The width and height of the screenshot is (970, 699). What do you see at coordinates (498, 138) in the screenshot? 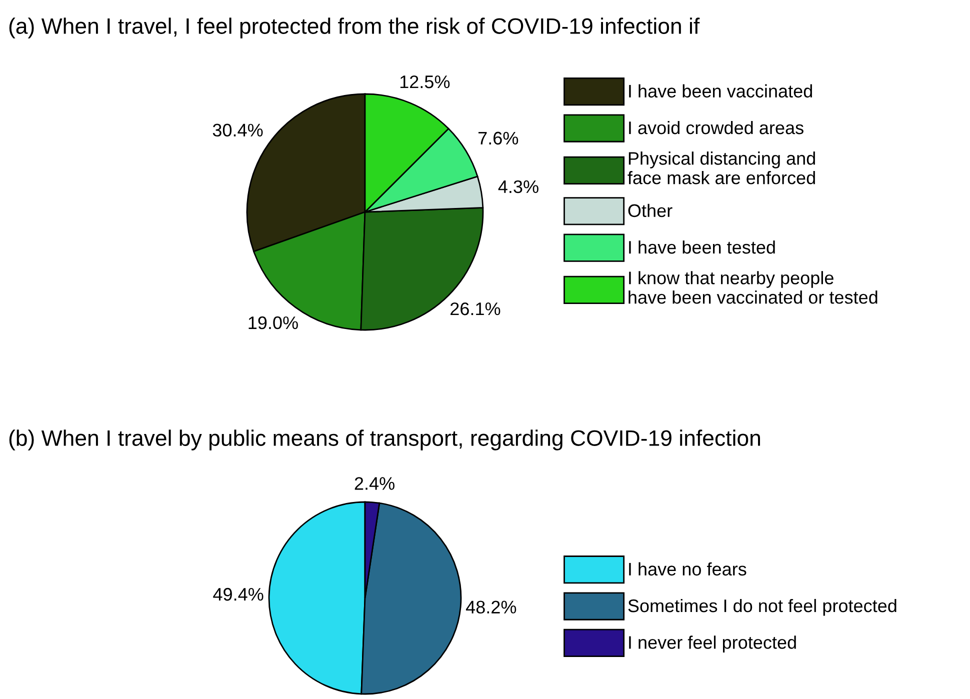
I see `data-label: 7.6%` at bounding box center [498, 138].